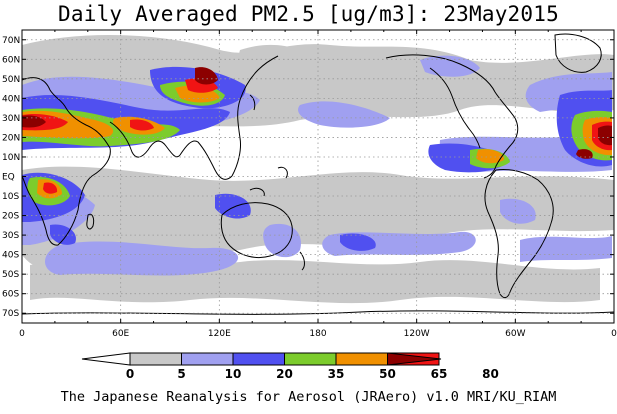  What do you see at coordinates (308, 14) in the screenshot?
I see `map-title: Daily Averaged PM2.5 [ug/m3]: 23May2015` at bounding box center [308, 14].